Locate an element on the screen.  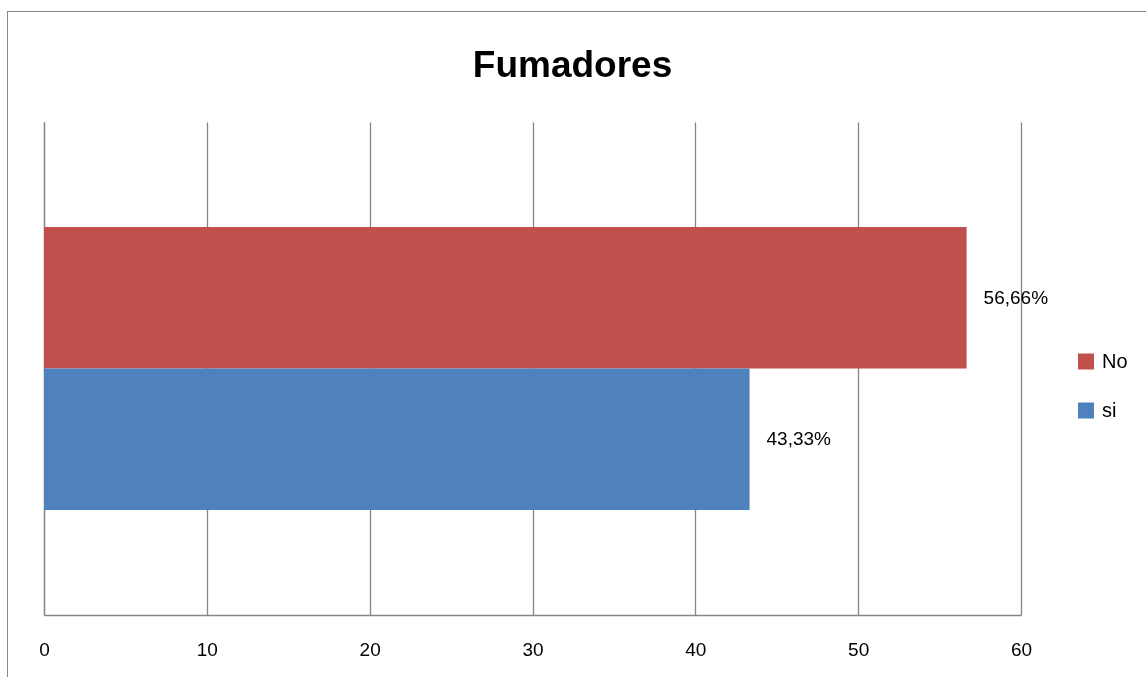
x-tick-label: 40 is located at coordinates (696, 649).